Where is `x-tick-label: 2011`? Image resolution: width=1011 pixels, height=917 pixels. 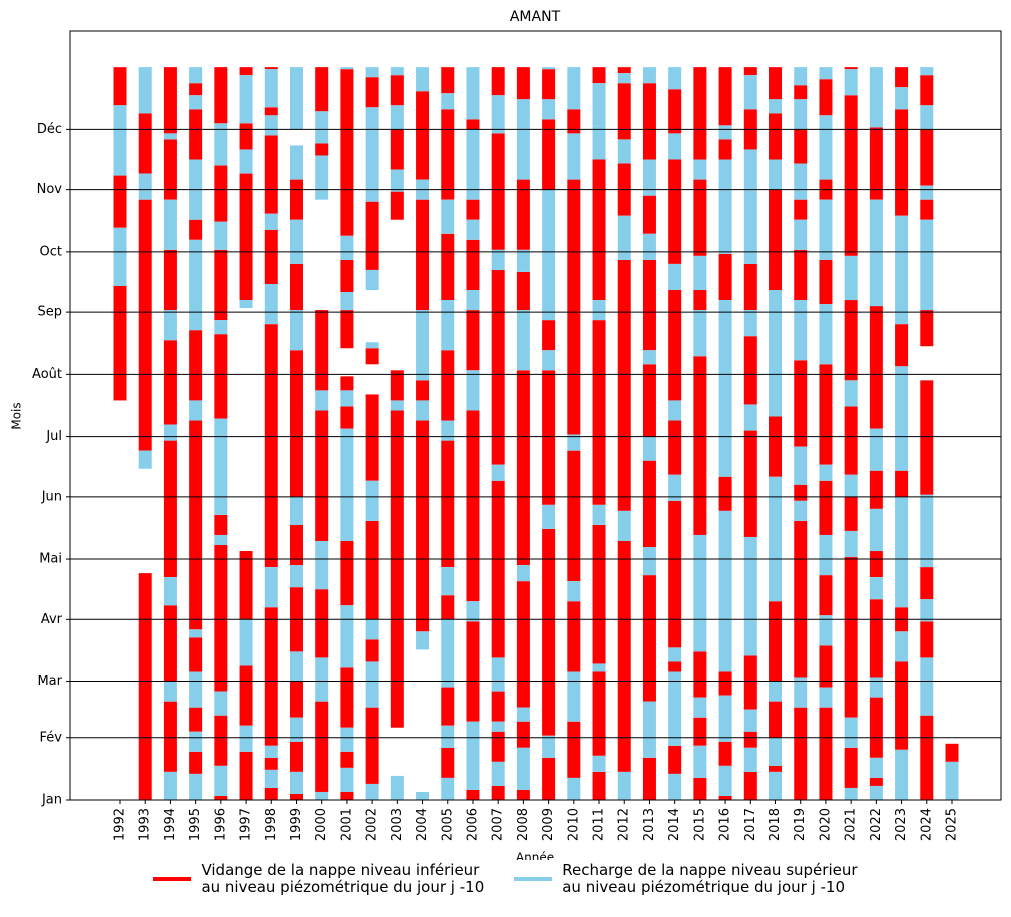
x-tick-label: 2011 is located at coordinates (599, 824).